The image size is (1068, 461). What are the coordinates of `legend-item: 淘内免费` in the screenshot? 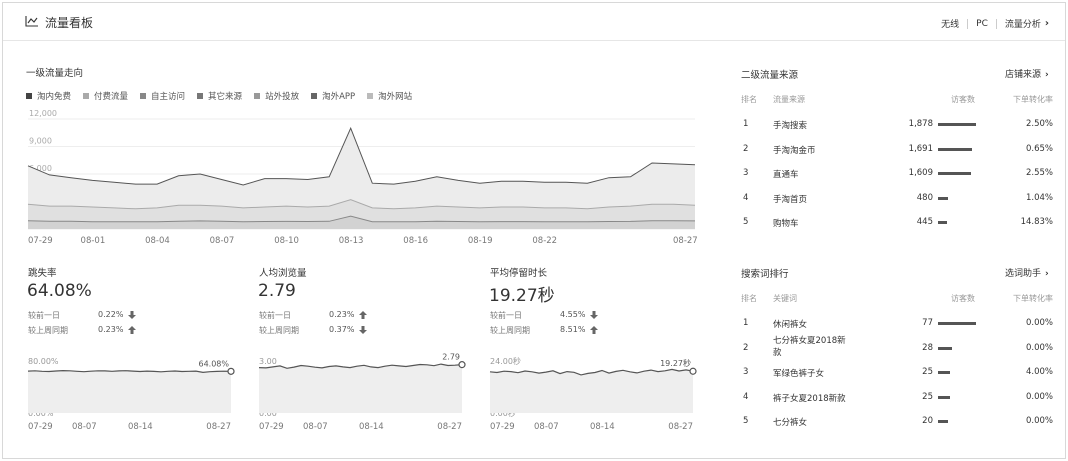 It's located at (48, 96).